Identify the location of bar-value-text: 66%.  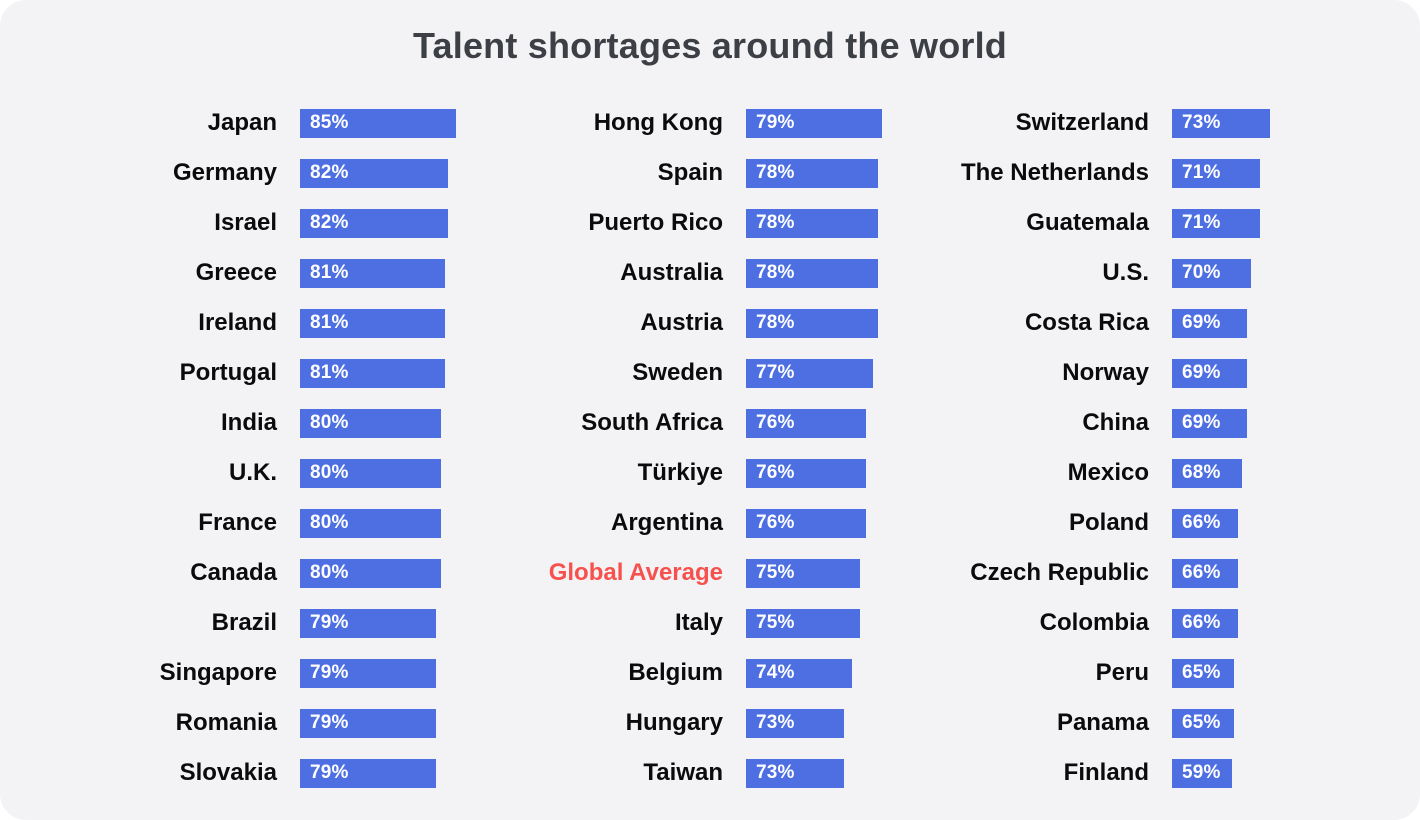
(1201, 522).